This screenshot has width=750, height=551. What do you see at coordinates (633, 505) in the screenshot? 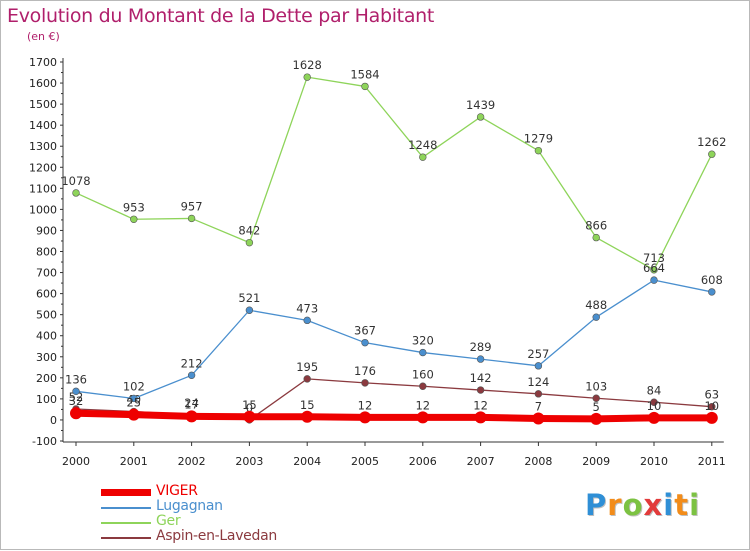
I see `logo-letter: o` at bounding box center [633, 505].